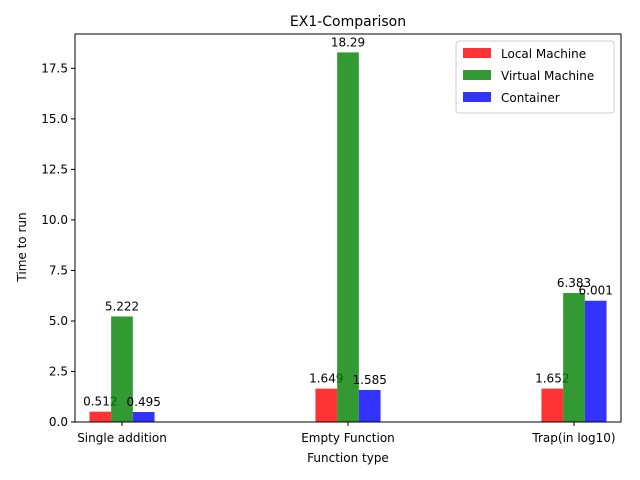 This screenshot has height=480, width=640. What do you see at coordinates (144, 402) in the screenshot?
I see `data-label: 0.495` at bounding box center [144, 402].